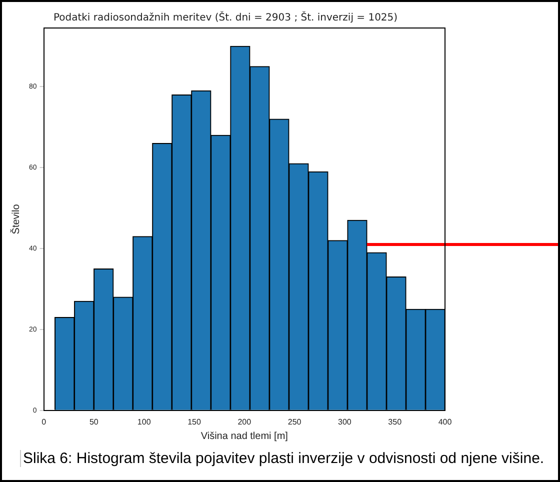 This screenshot has height=482, width=560. What do you see at coordinates (244, 436) in the screenshot?
I see `x-axis-title: Višina nad tlemi [m]` at bounding box center [244, 436].